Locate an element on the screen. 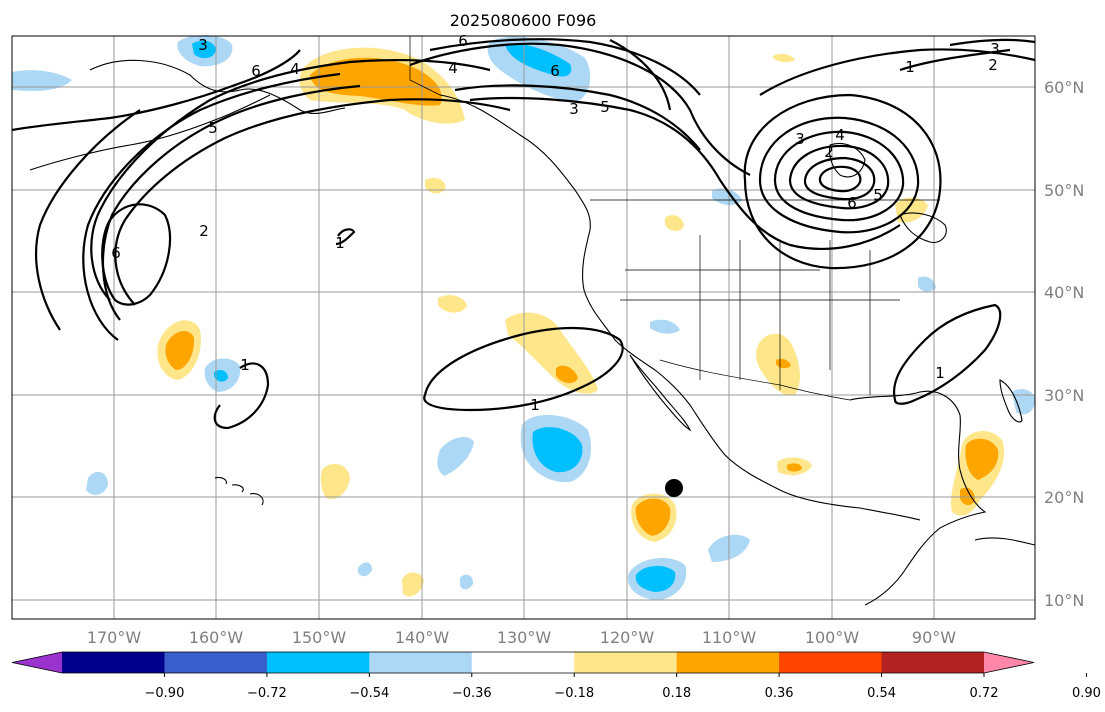 This screenshot has height=712, width=1105. lat-label-30n: 30°N is located at coordinates (1064, 395).